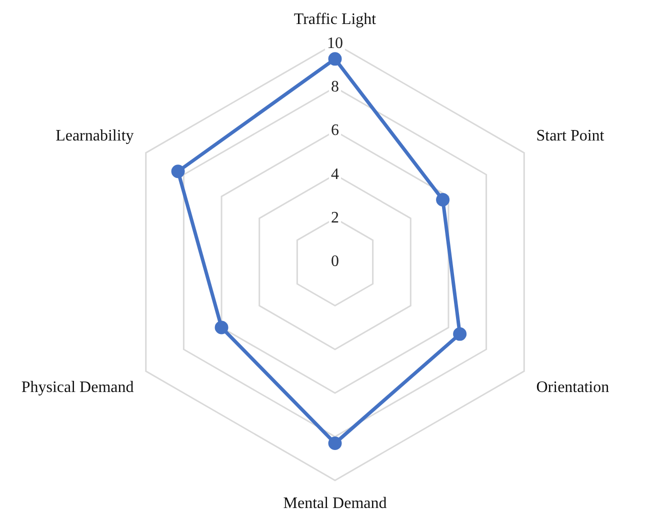 This screenshot has height=525, width=646. What do you see at coordinates (335, 218) in the screenshot?
I see `y-tick-label: 2` at bounding box center [335, 218].